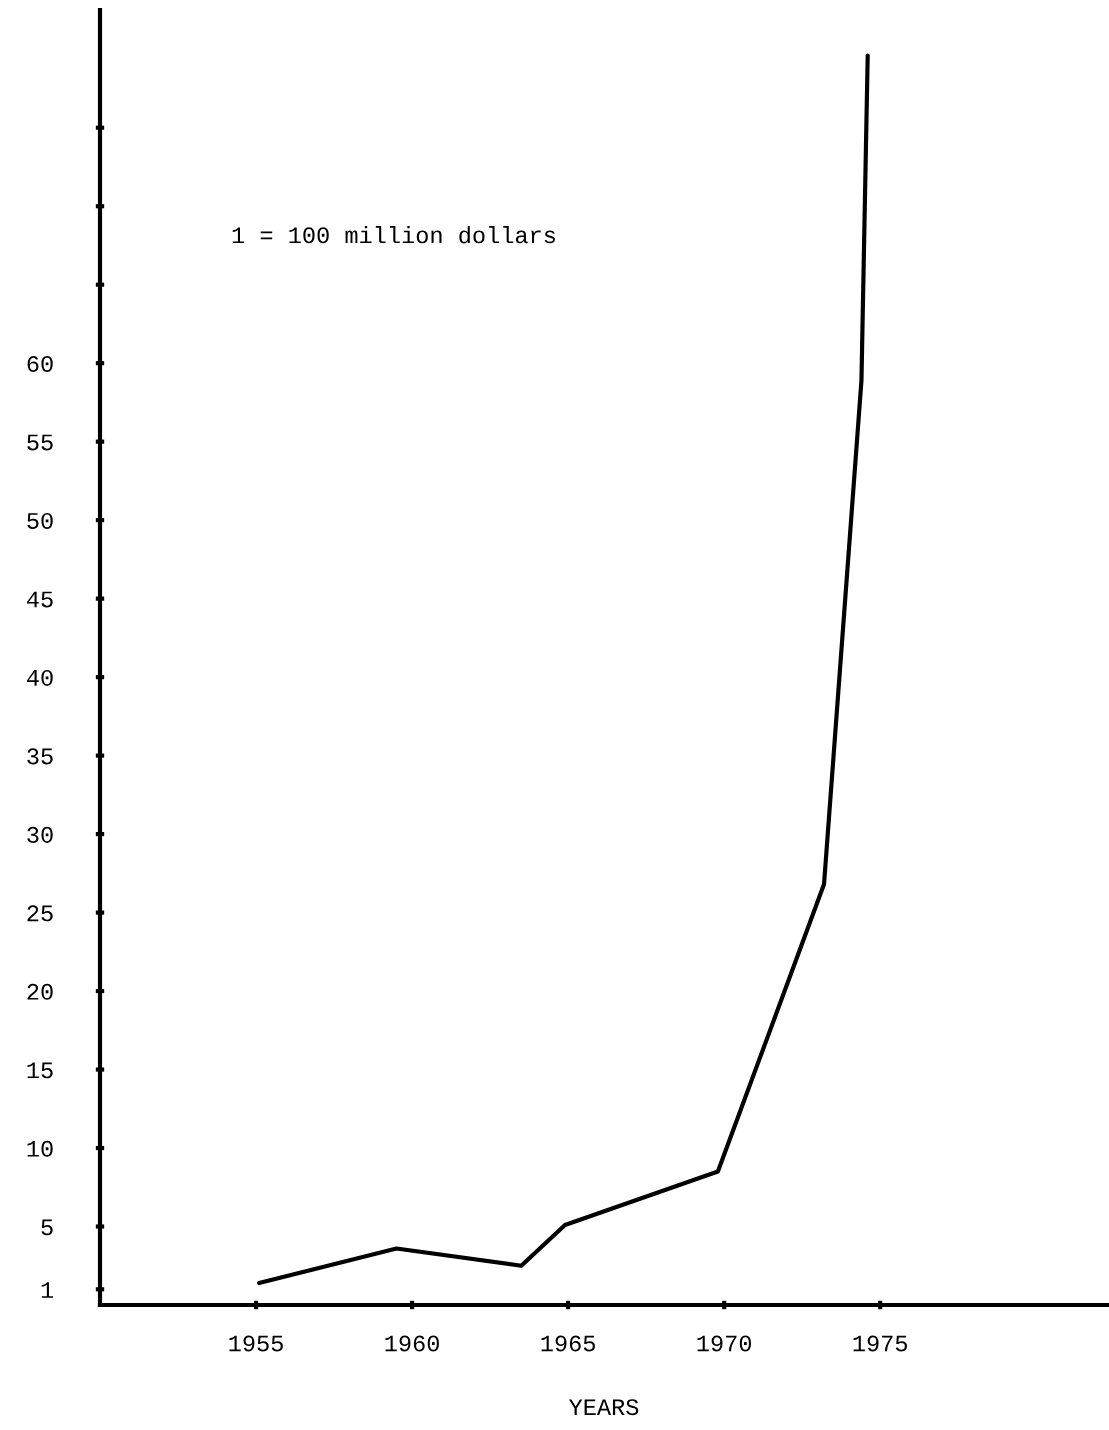  Describe the element at coordinates (40, 991) in the screenshot. I see `y-tick-label: 20` at that location.